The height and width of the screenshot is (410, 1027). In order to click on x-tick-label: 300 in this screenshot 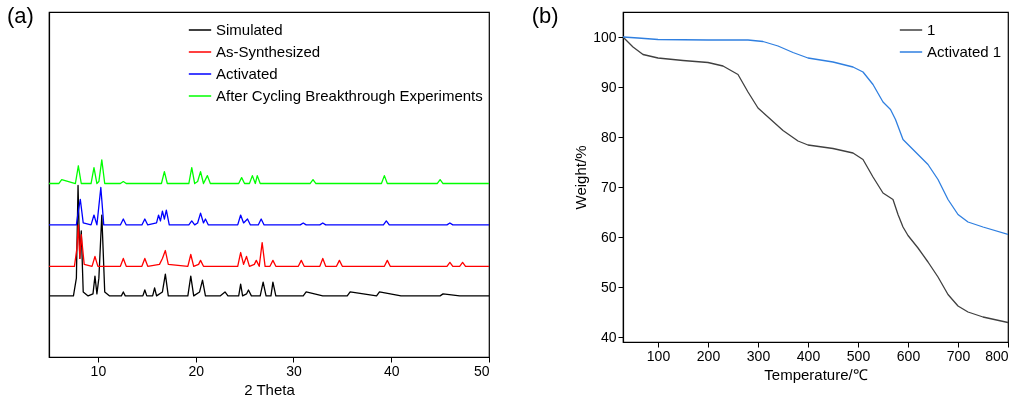, I will do `click(758, 355)`.